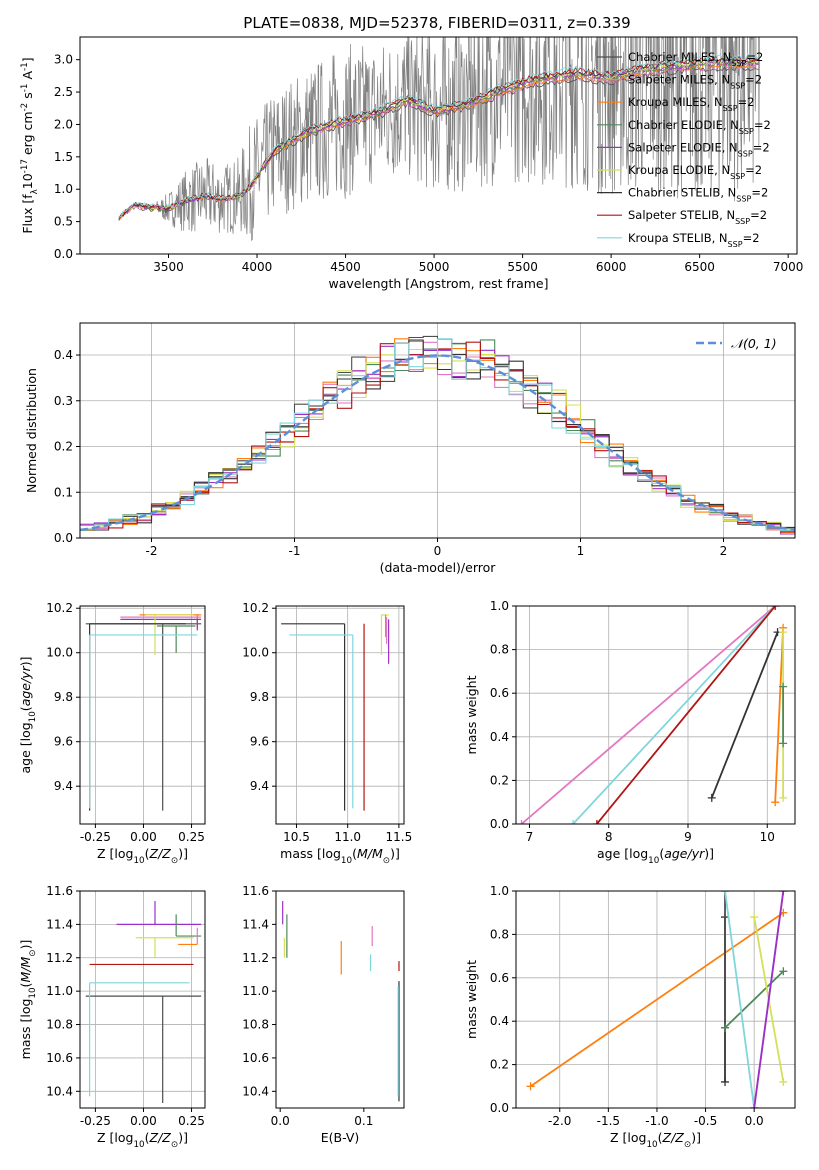  What do you see at coordinates (698, 195) in the screenshot?
I see `legend-label: Chabrier STELIB, NSSP=2` at bounding box center [698, 195].